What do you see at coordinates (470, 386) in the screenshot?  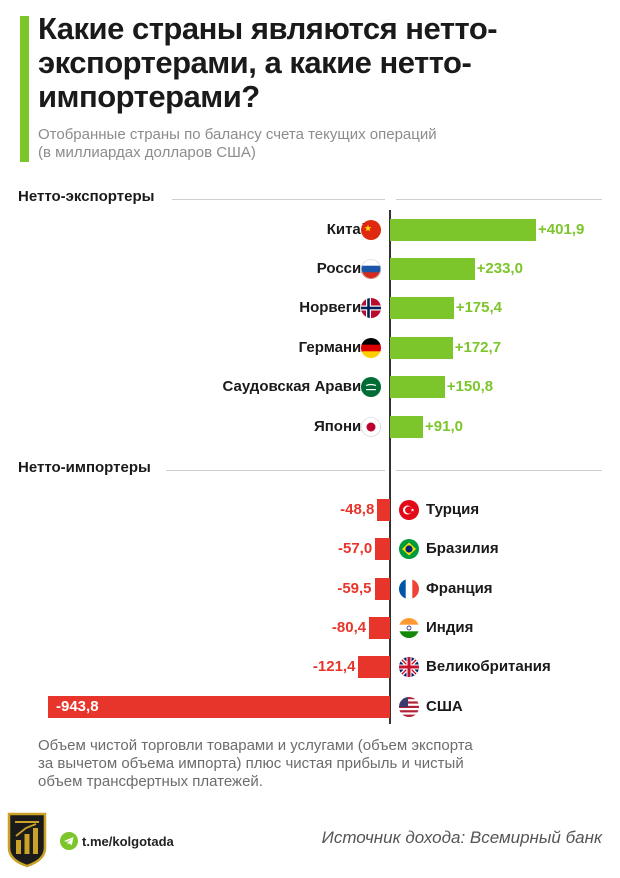 I see `data-label: +150,8` at bounding box center [470, 386].